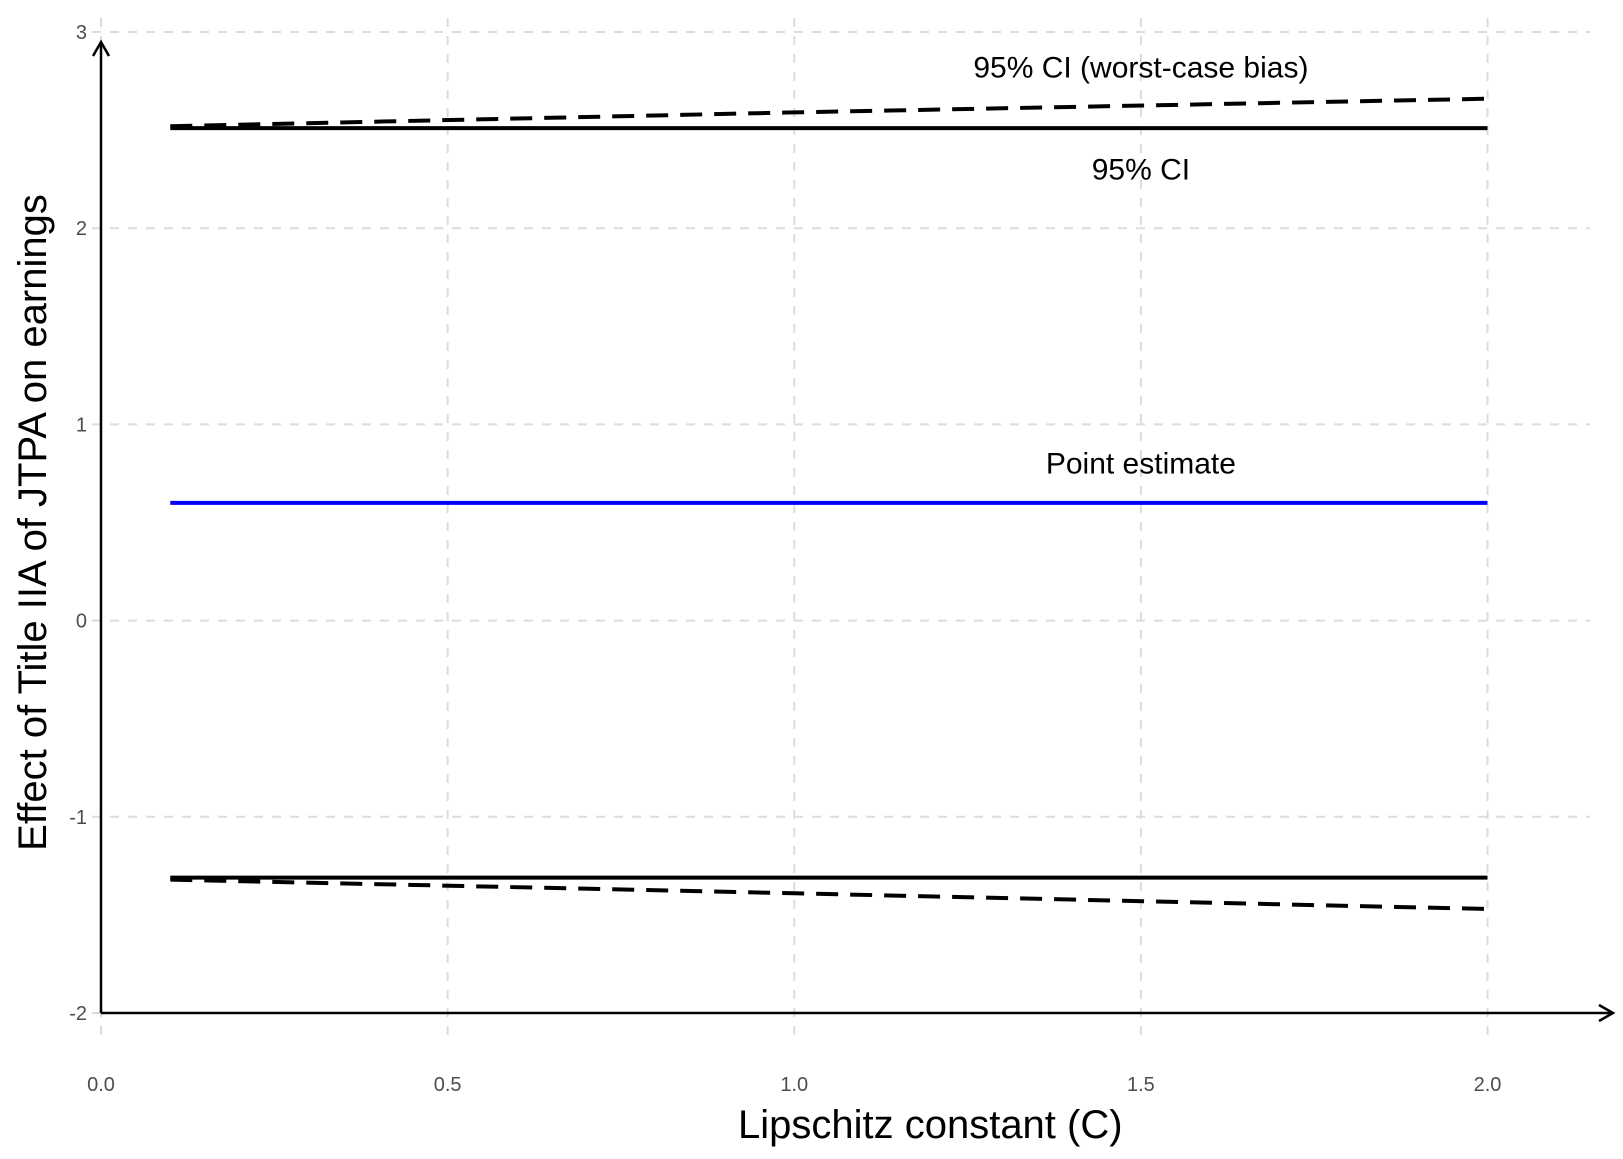  Describe the element at coordinates (81, 425) in the screenshot. I see `y-tick-label: 1` at that location.